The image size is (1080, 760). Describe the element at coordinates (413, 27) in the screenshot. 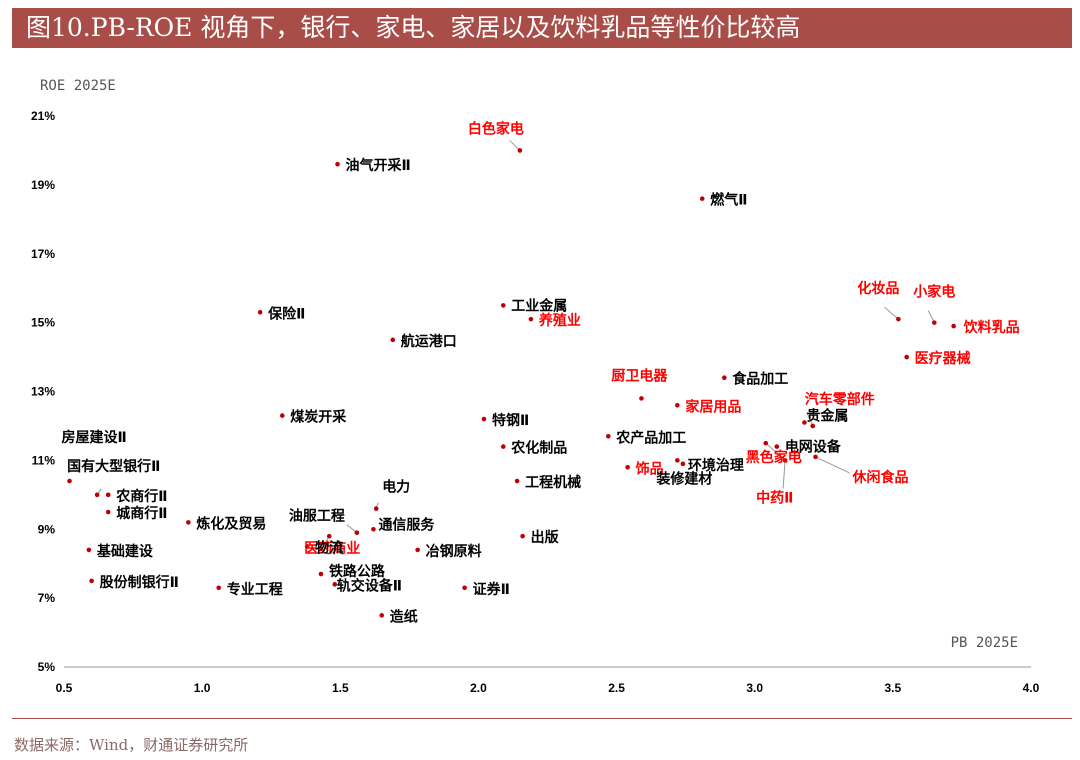

I see `figure-title: 图10.PB-ROE 视角下，银行、家电、家居以及饮料乳品等性价比较高` at that location.